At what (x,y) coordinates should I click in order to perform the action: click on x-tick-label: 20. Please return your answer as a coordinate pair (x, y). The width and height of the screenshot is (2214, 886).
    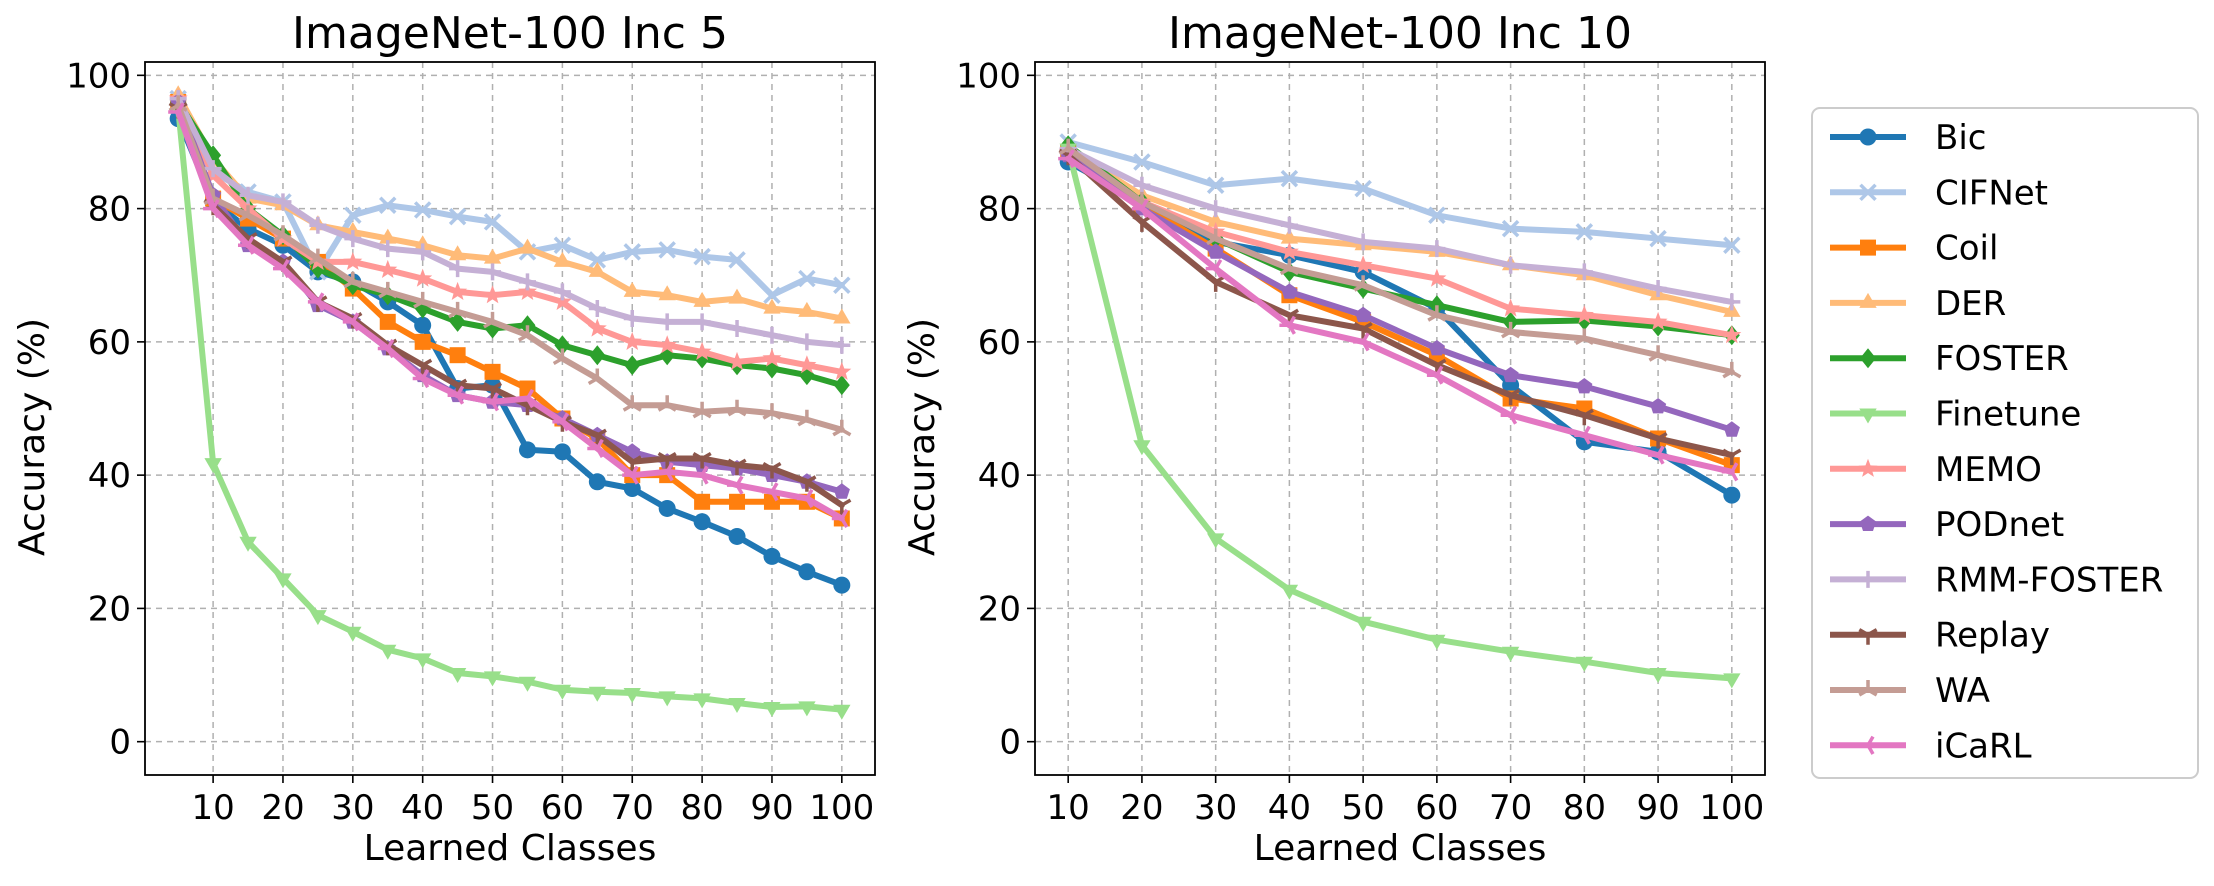
    Looking at the image, I should click on (282, 808).